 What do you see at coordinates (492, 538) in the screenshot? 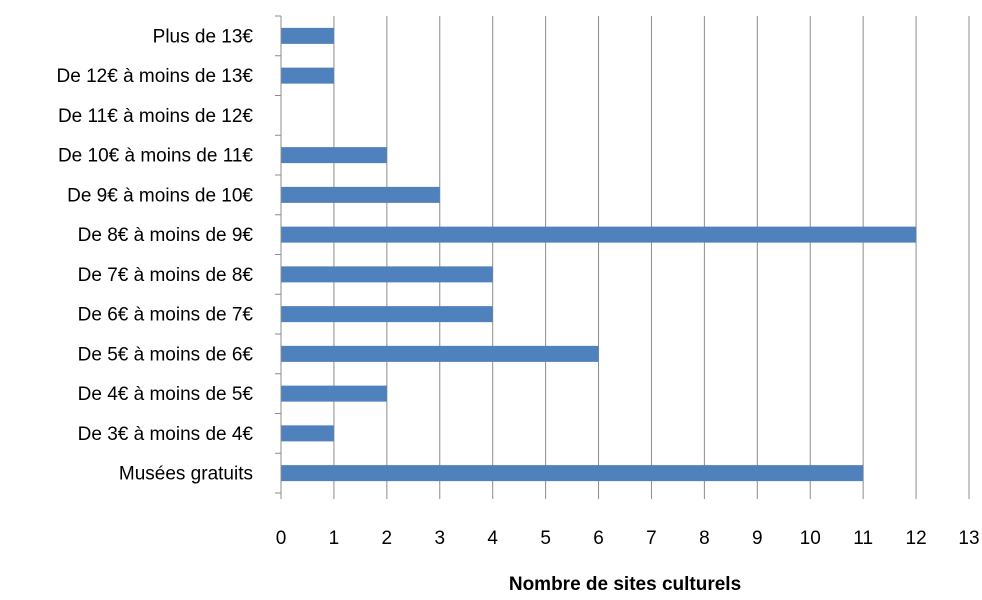
I see `x-tick-label-4: 4` at bounding box center [492, 538].